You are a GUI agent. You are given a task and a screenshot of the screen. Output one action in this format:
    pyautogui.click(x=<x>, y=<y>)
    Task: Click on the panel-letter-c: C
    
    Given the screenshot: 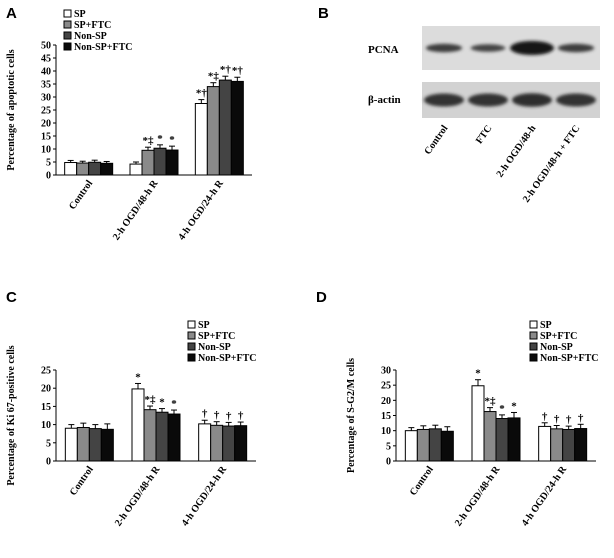 What is the action you would take?
    pyautogui.click(x=11, y=297)
    